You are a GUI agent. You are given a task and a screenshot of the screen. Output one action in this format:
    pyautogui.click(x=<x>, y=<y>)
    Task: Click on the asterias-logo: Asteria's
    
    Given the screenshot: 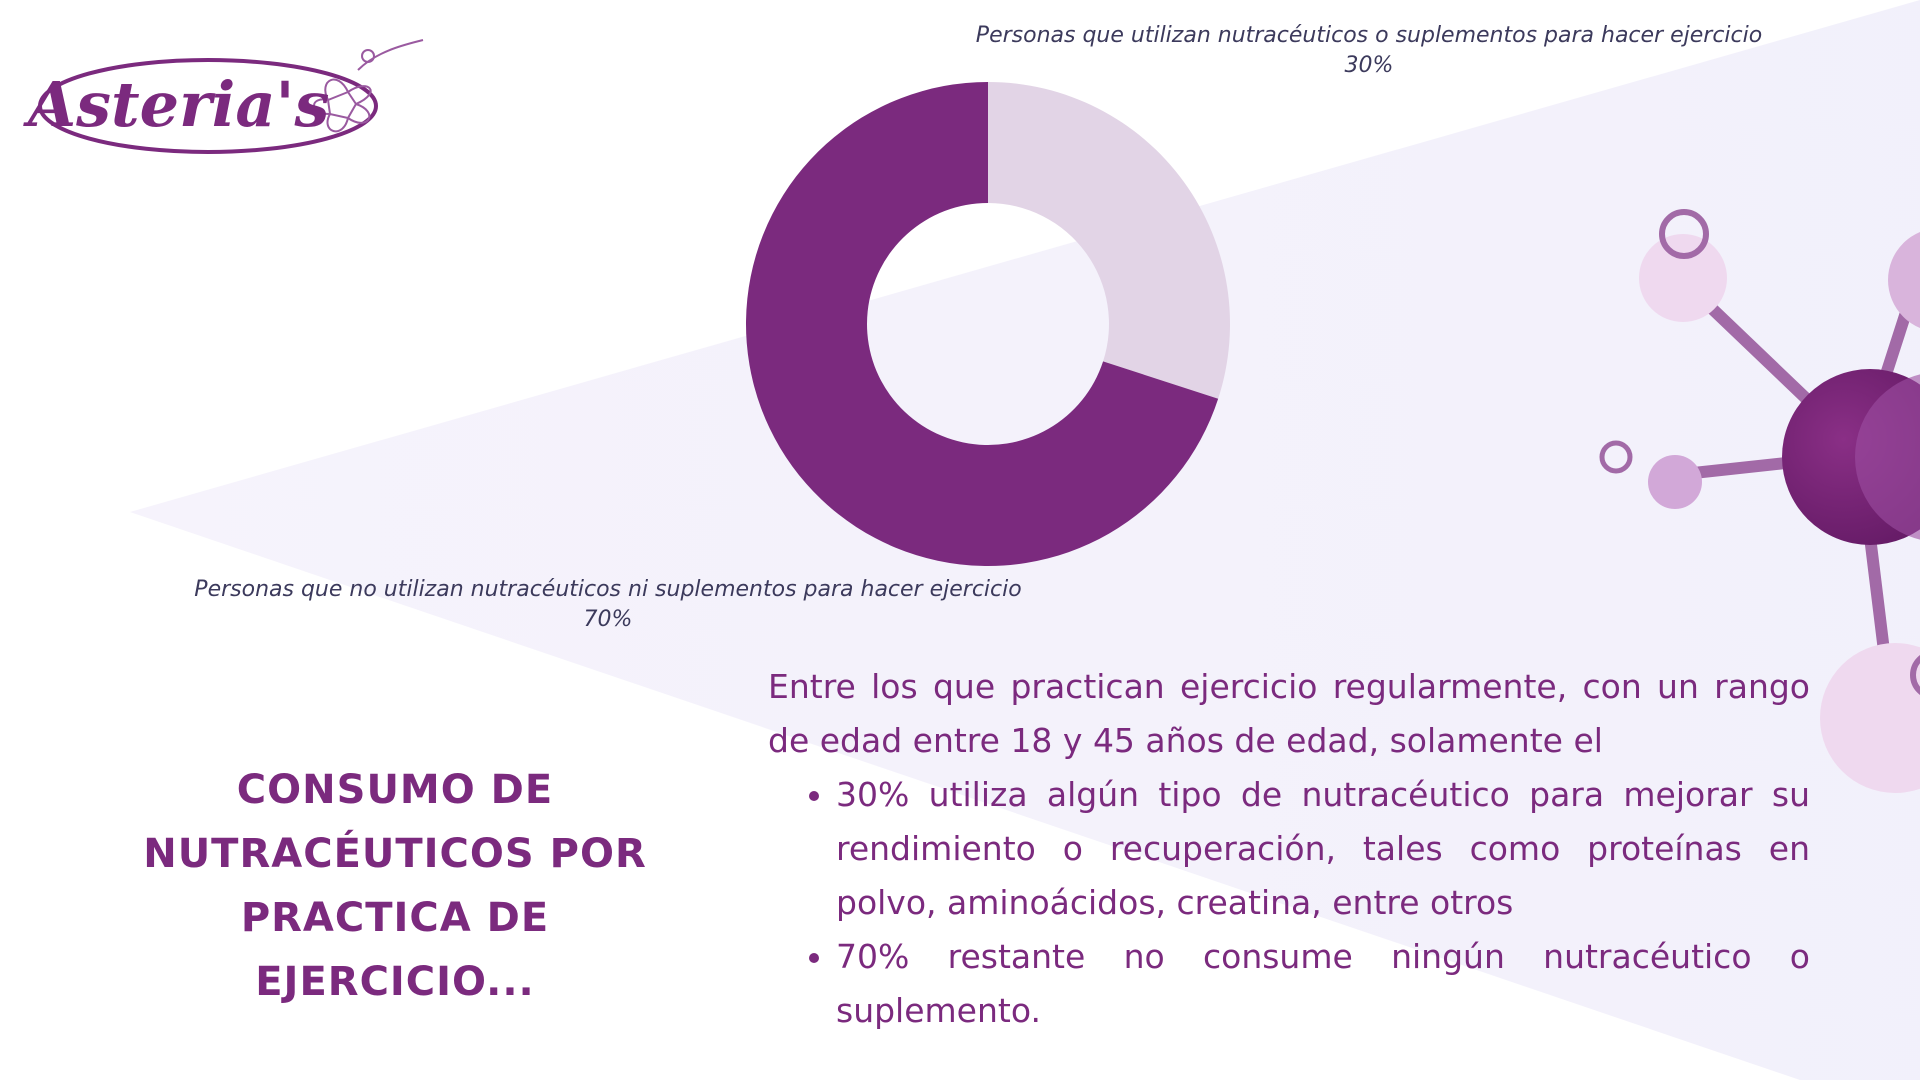 What is the action you would take?
    pyautogui.click(x=223, y=96)
    